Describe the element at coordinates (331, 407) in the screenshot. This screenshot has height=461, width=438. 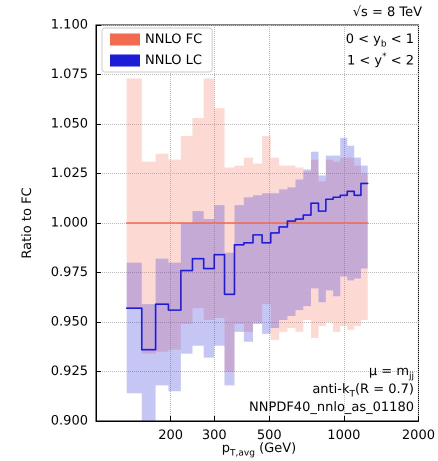
I see `annotation: NNPDF40_nnlo_as_01180` at that location.